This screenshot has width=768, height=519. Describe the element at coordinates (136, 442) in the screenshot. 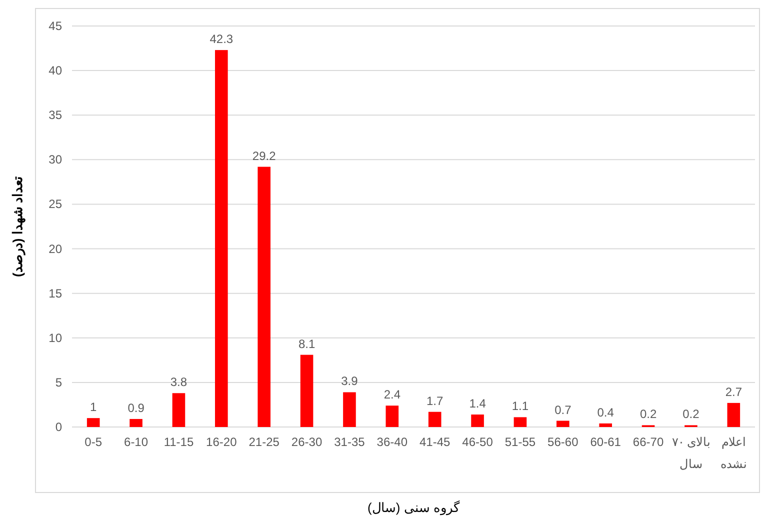

I see `x-tick-label: 6-10` at that location.